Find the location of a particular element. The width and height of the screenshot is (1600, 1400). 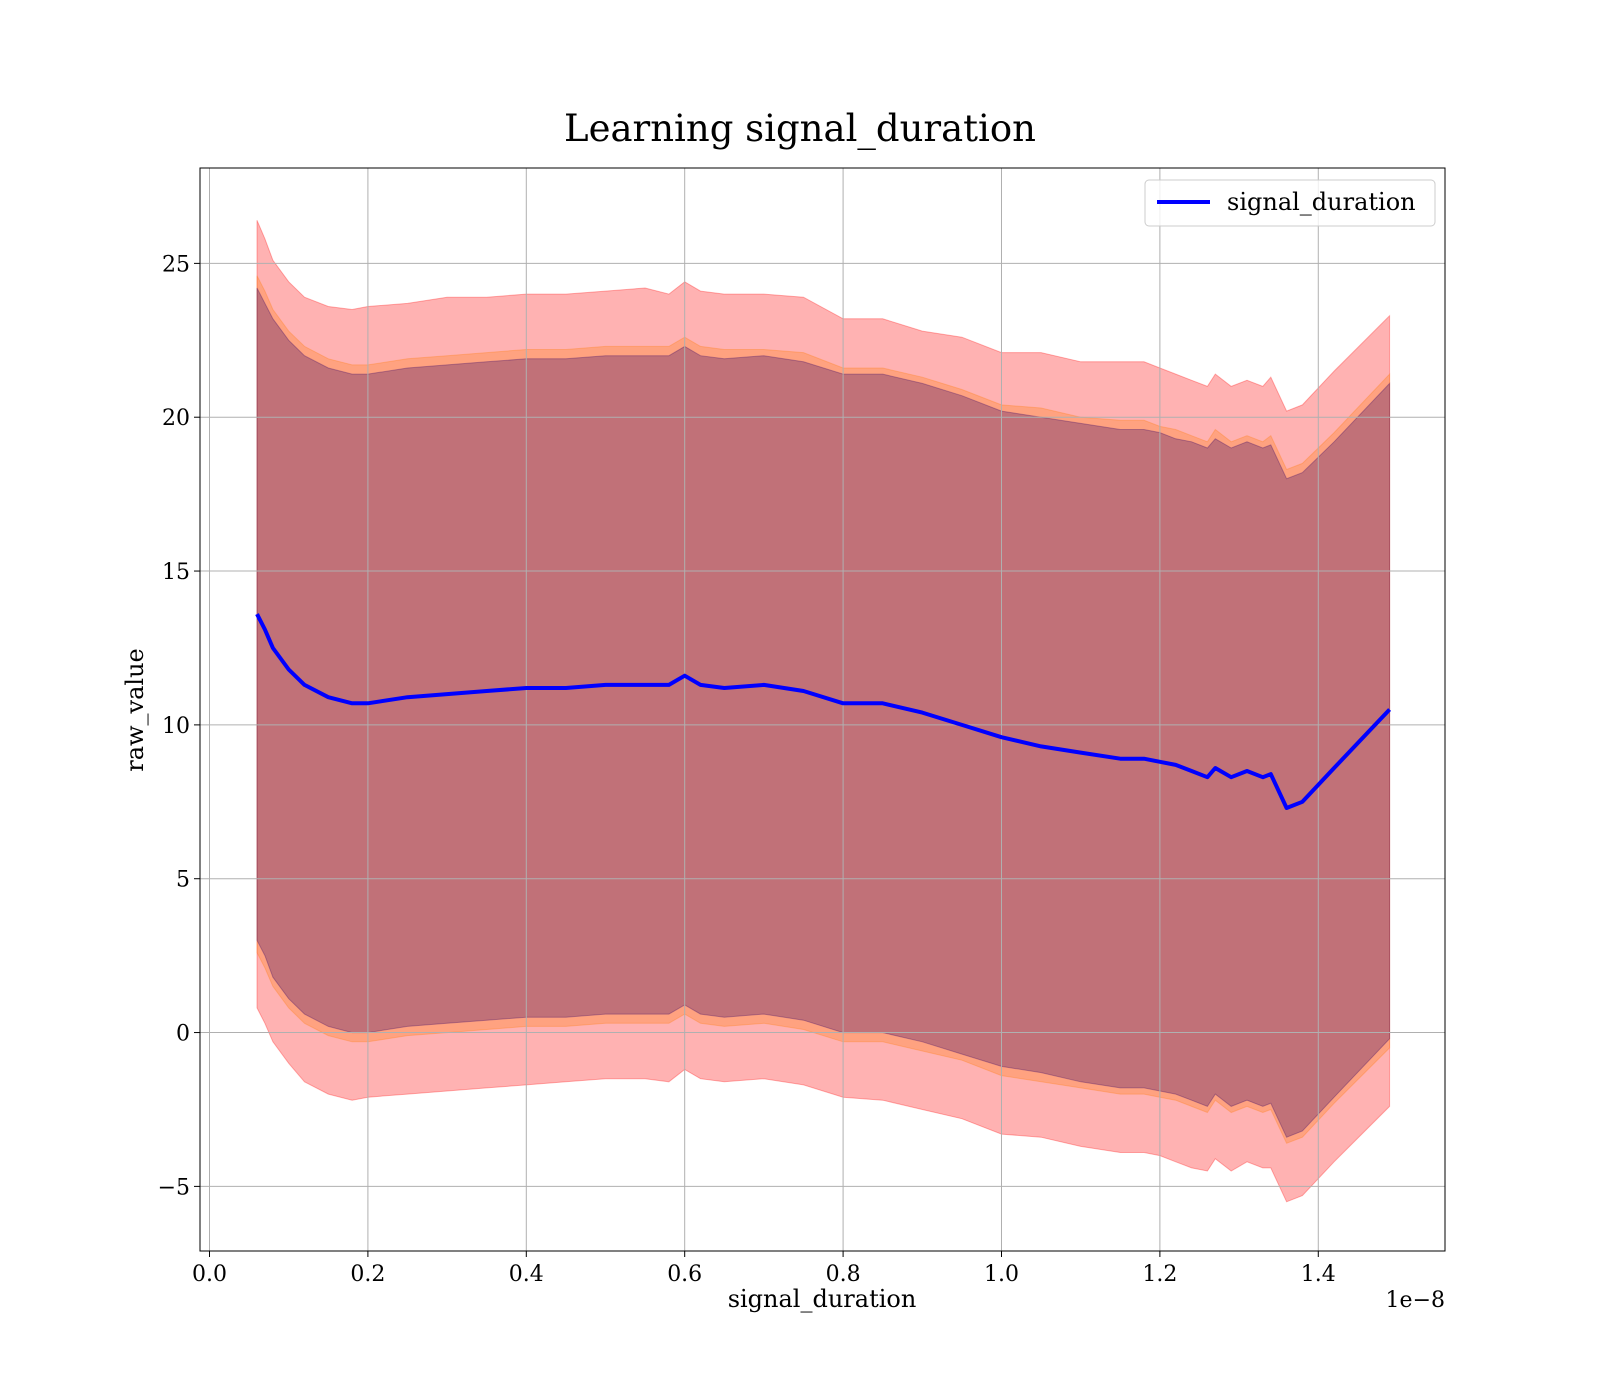

legend: signal_duration is located at coordinates (1290, 203).